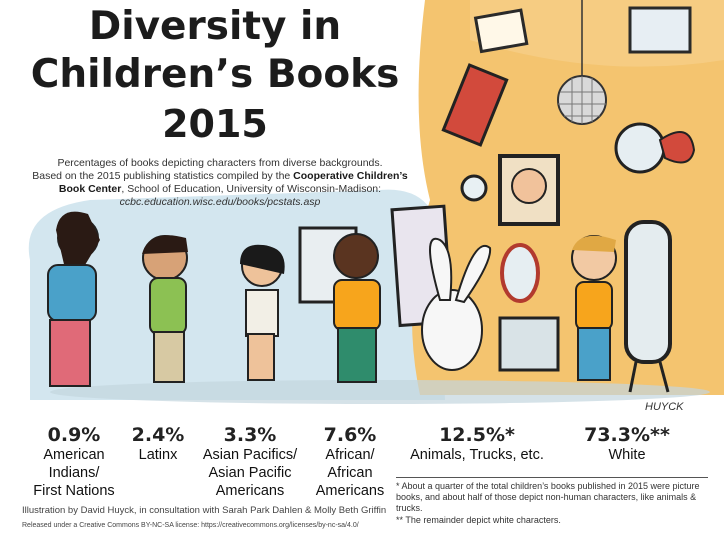 The image size is (724, 548). What do you see at coordinates (250, 435) in the screenshot?
I see `stat-value: 3.3%` at bounding box center [250, 435].